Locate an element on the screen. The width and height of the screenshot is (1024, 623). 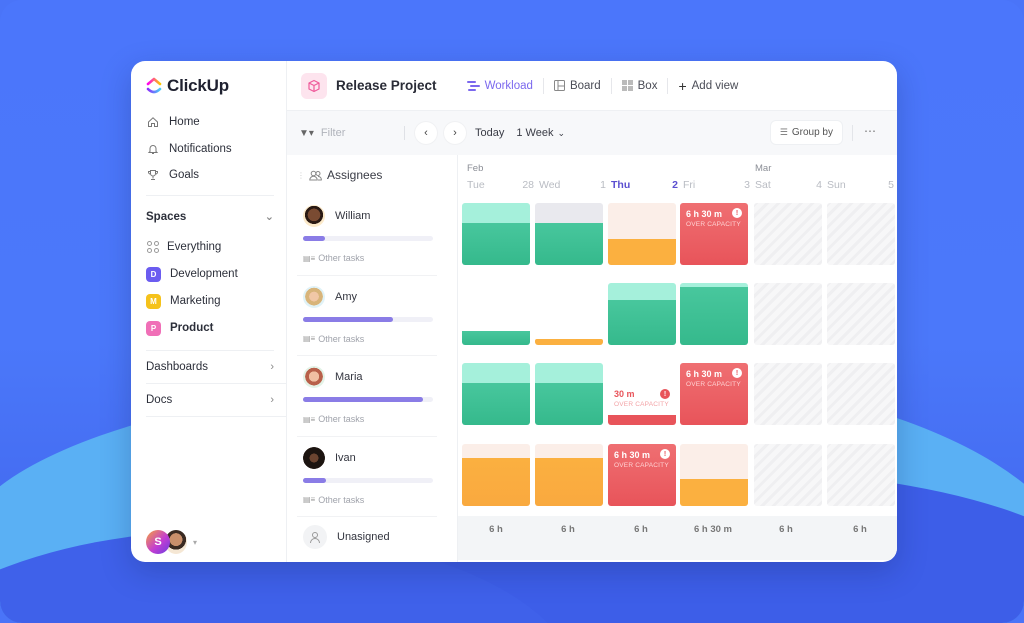
logo: ClickUp is located at coordinates (216, 85).